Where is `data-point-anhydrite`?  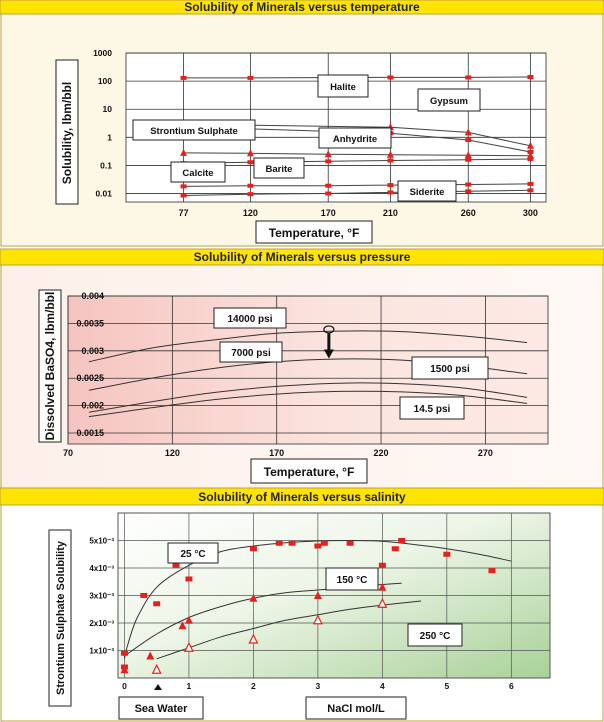 data-point-anhydrite is located at coordinates (184, 152).